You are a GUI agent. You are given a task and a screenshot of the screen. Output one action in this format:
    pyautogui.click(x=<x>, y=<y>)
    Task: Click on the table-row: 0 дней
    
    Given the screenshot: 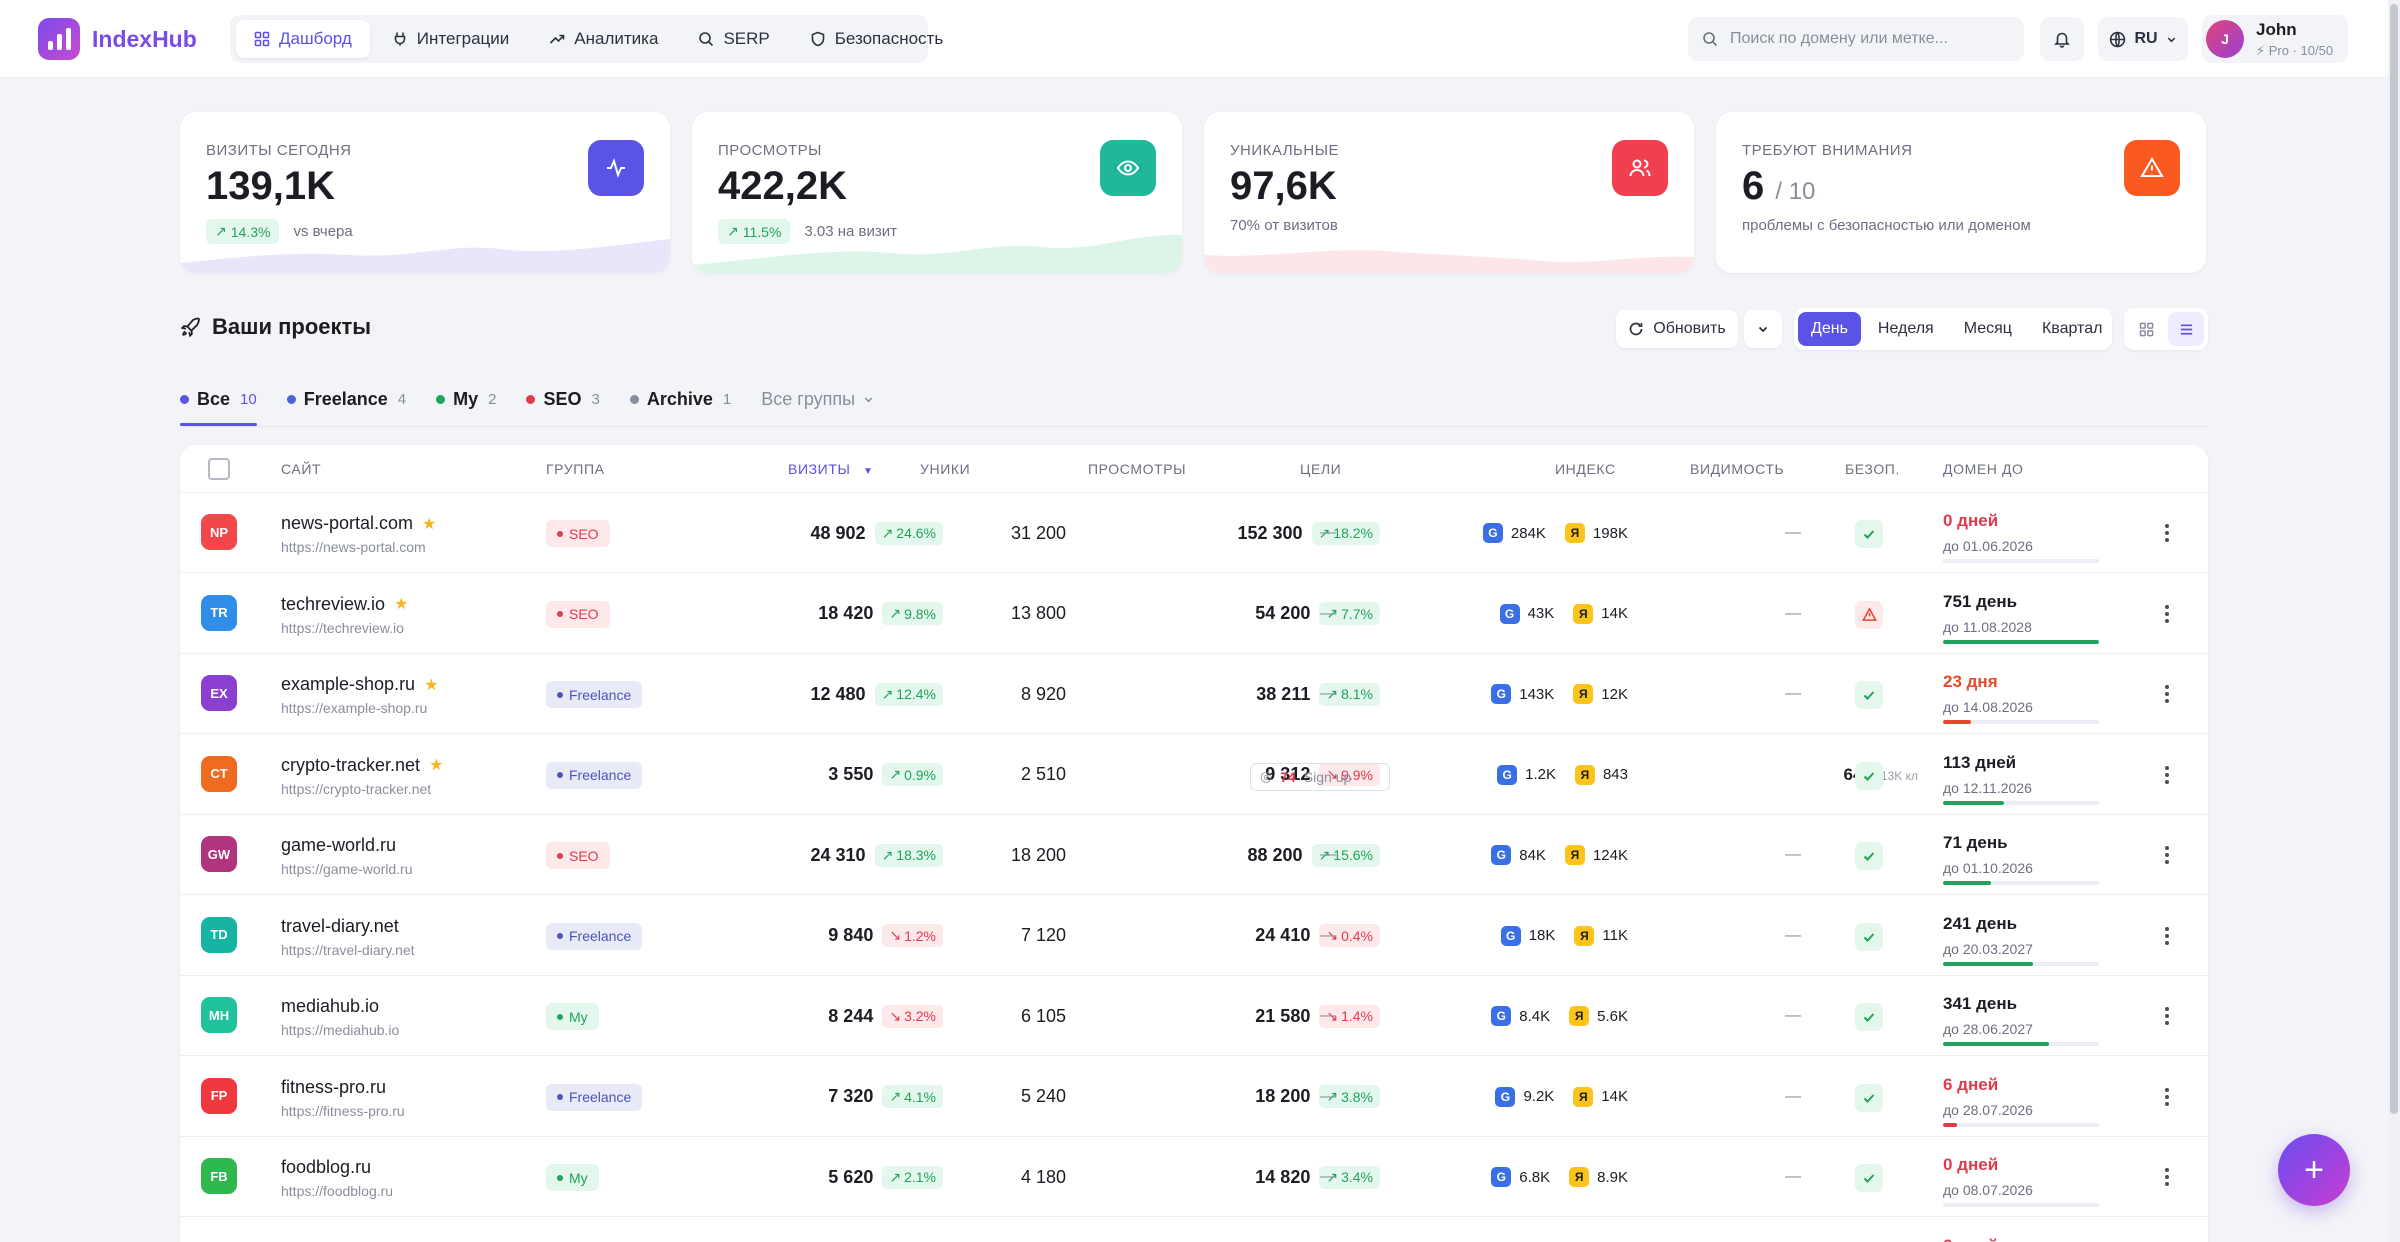 What is the action you would take?
    pyautogui.click(x=1194, y=1230)
    